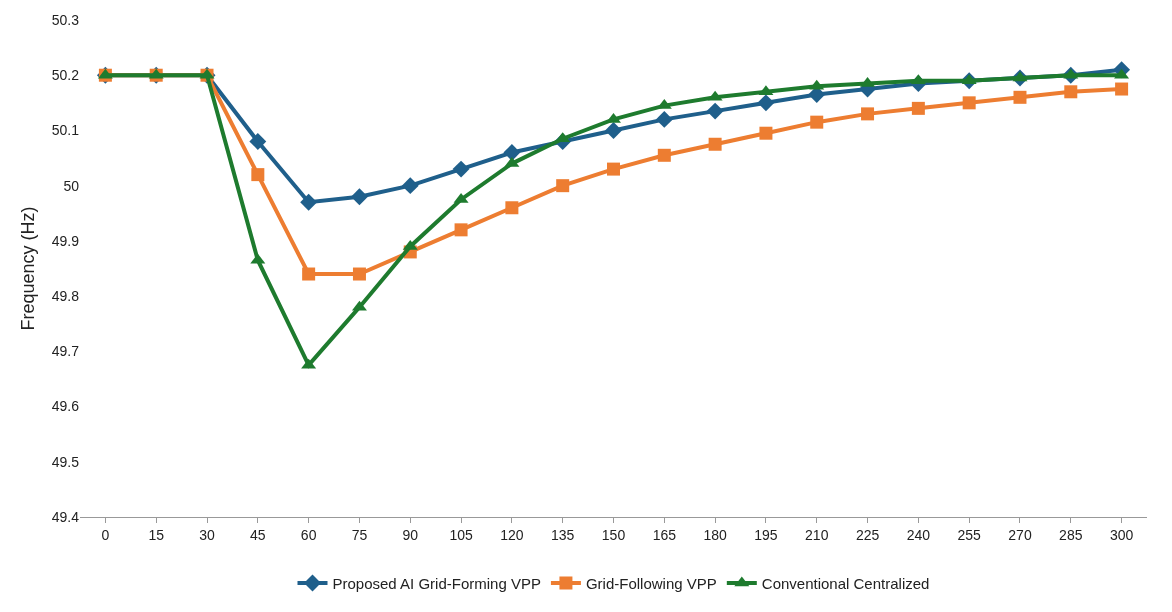 Image resolution: width=1172 pixels, height=612 pixels. I want to click on y-tick-label: 49.5, so click(65, 461).